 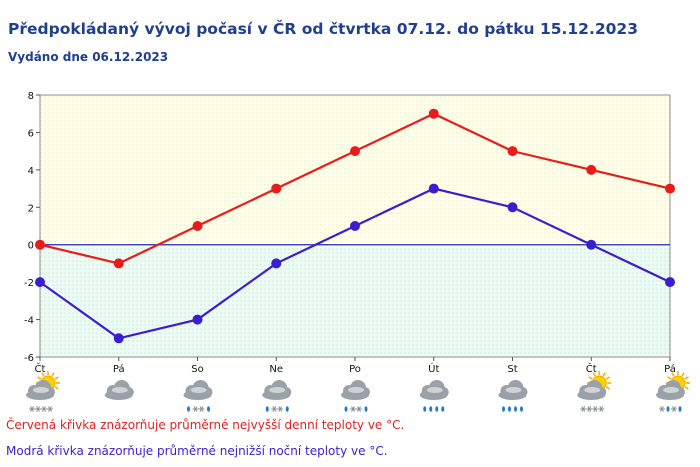 What do you see at coordinates (31, 171) in the screenshot?
I see `y-tick-label: 4` at bounding box center [31, 171].